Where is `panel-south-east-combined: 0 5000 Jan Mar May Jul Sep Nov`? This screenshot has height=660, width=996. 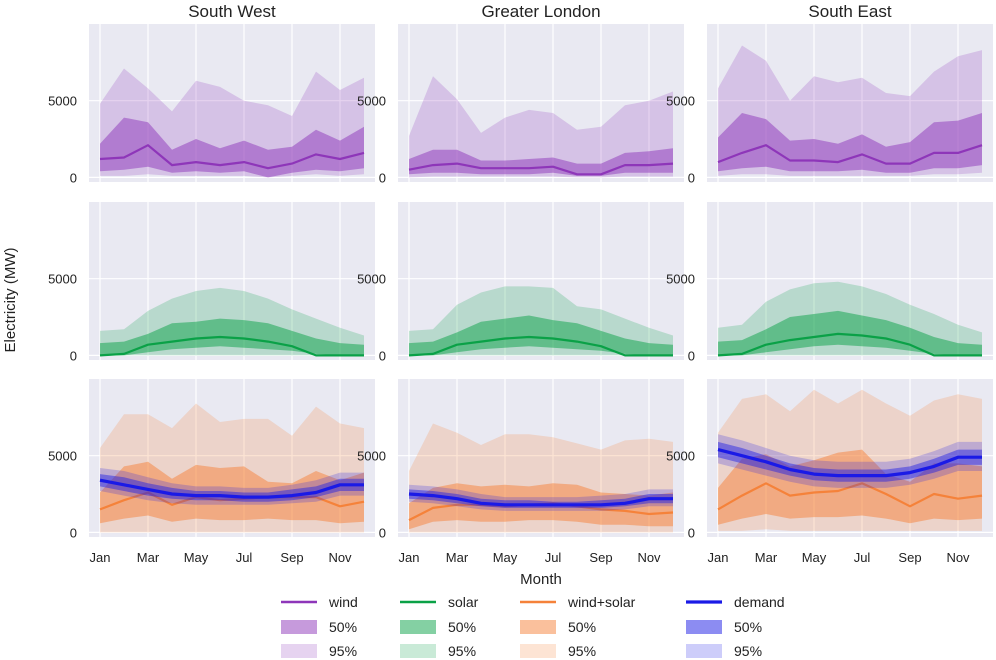
panel-south-east-combined: 0 5000 Jan Mar May Jul Sep Nov is located at coordinates (829, 472).